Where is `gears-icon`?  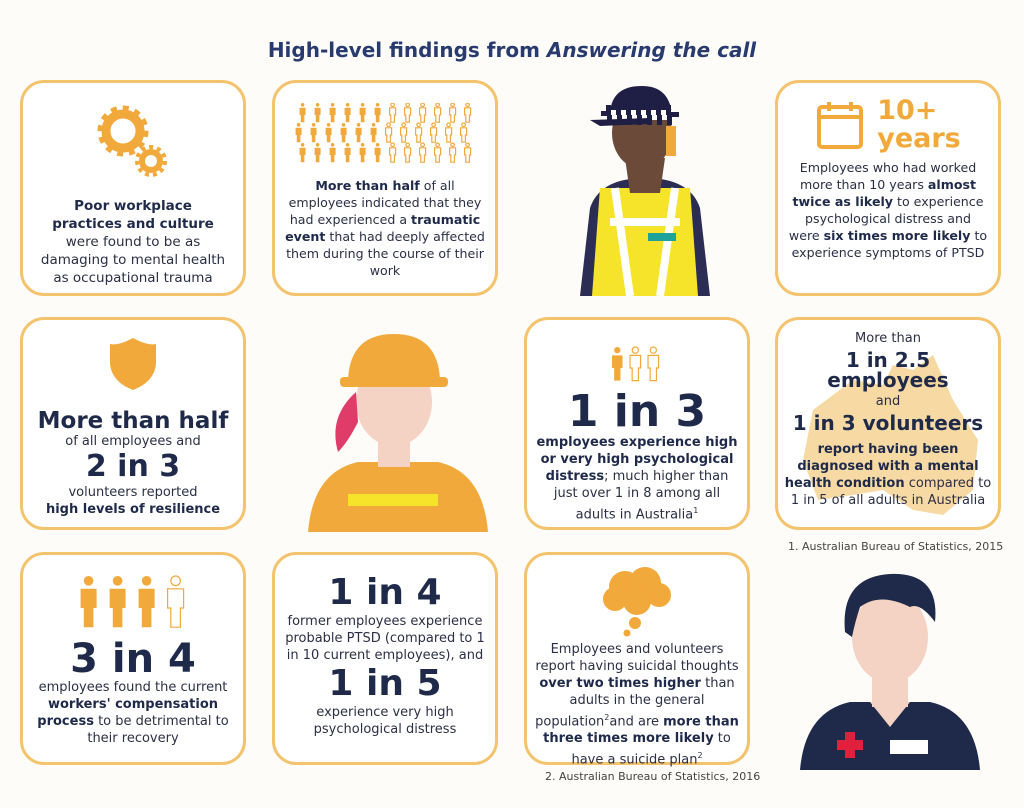
gears-icon is located at coordinates (132, 141).